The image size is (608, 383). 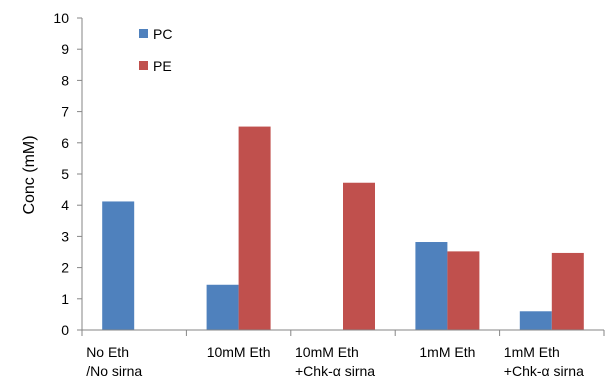 What do you see at coordinates (65, 112) in the screenshot?
I see `y-tick-label: 7` at bounding box center [65, 112].